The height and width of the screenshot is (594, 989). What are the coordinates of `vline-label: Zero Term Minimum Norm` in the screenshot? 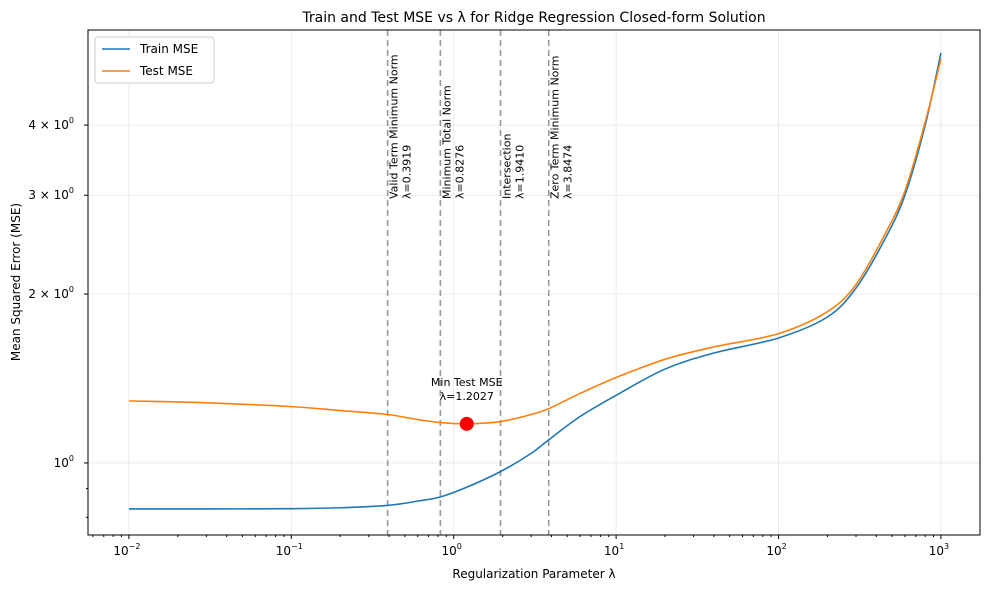 It's located at (555, 127).